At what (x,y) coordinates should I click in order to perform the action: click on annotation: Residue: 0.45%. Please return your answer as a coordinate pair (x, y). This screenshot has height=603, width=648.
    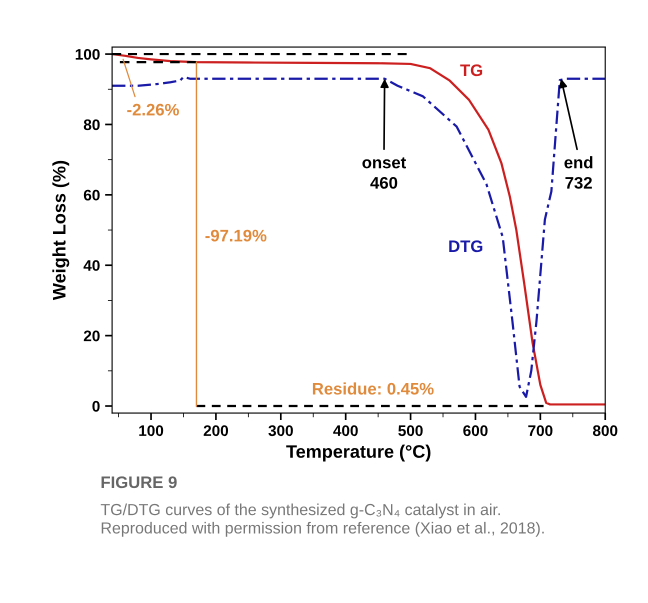
    Looking at the image, I should click on (373, 388).